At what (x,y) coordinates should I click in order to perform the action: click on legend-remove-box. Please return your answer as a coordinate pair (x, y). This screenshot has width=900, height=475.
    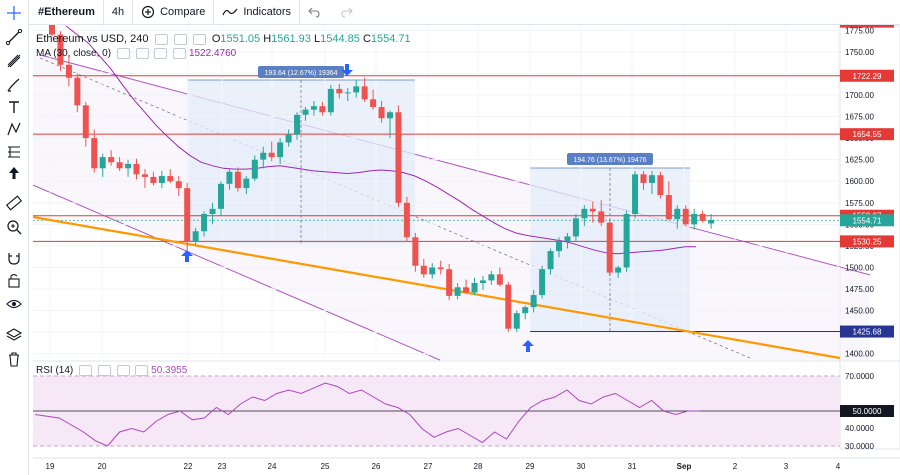
    Looking at the image, I should click on (199, 39).